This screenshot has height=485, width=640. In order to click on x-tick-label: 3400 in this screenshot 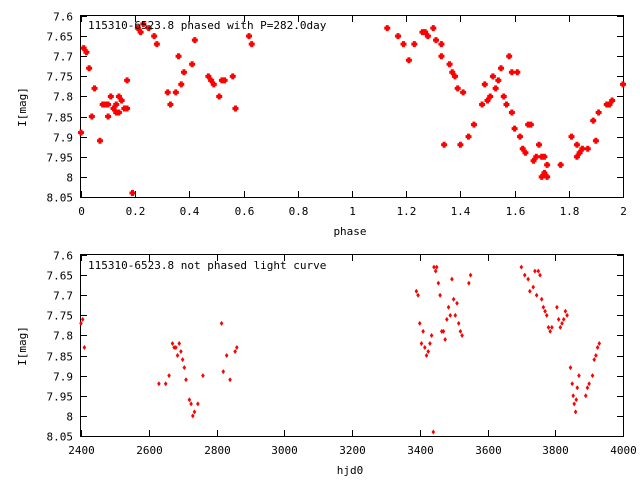, I will do `click(420, 450)`.